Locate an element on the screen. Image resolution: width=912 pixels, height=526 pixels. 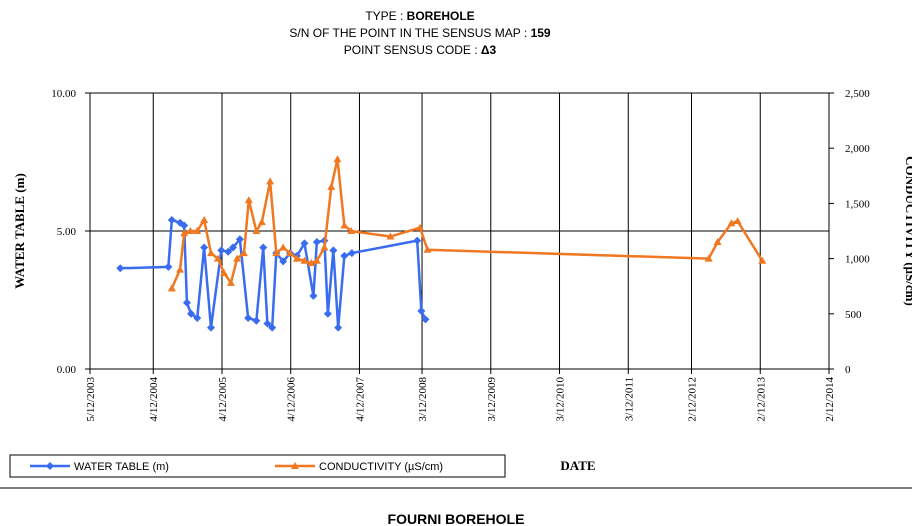
y2-tick-label: 2,500 is located at coordinates (857, 94).